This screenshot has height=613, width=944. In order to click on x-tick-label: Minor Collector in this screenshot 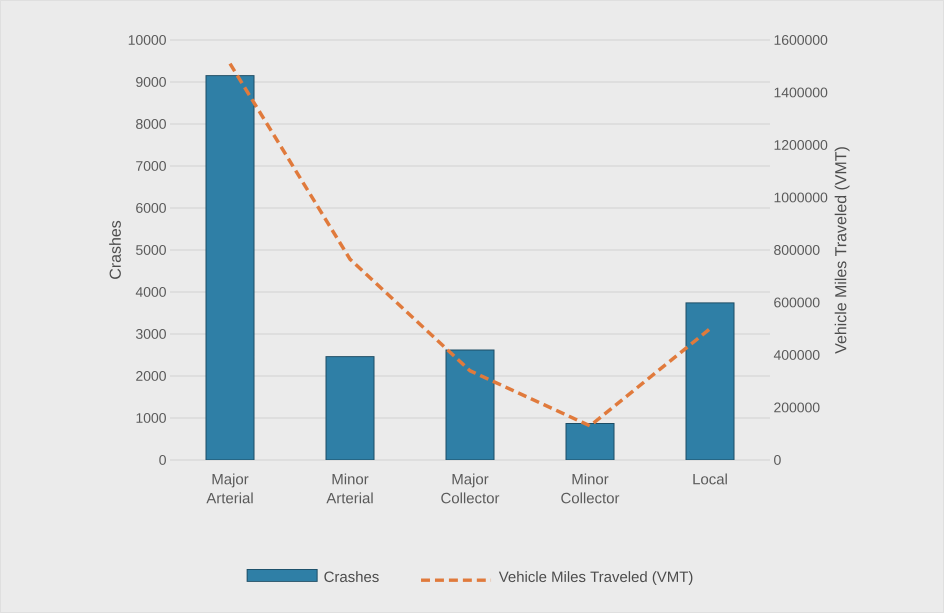, I will do `click(590, 488)`.